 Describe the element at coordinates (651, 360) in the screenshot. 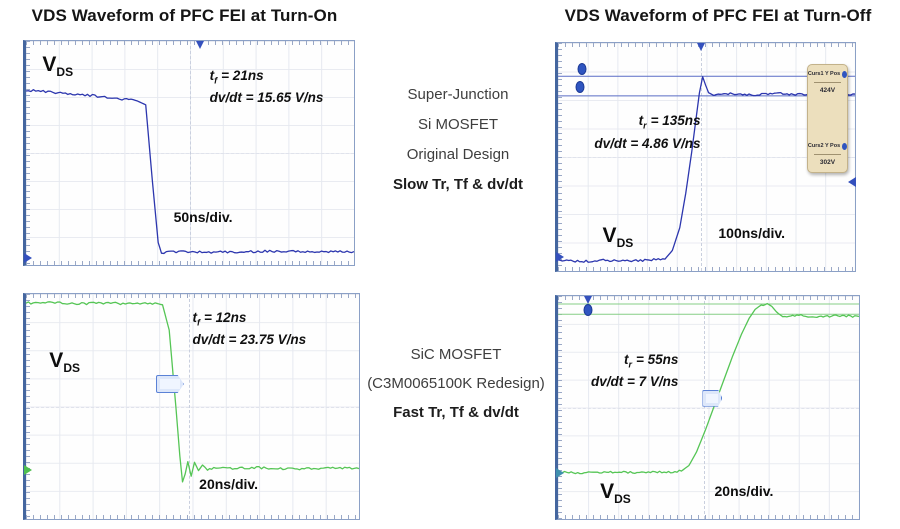

I see `rise-time-text: tr = 55ns` at that location.